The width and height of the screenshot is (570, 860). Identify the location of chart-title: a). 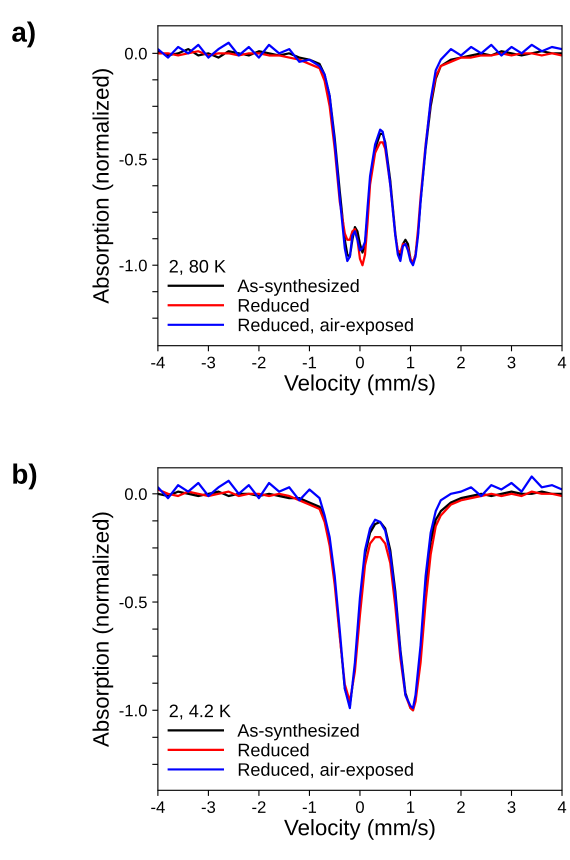
(23, 35).